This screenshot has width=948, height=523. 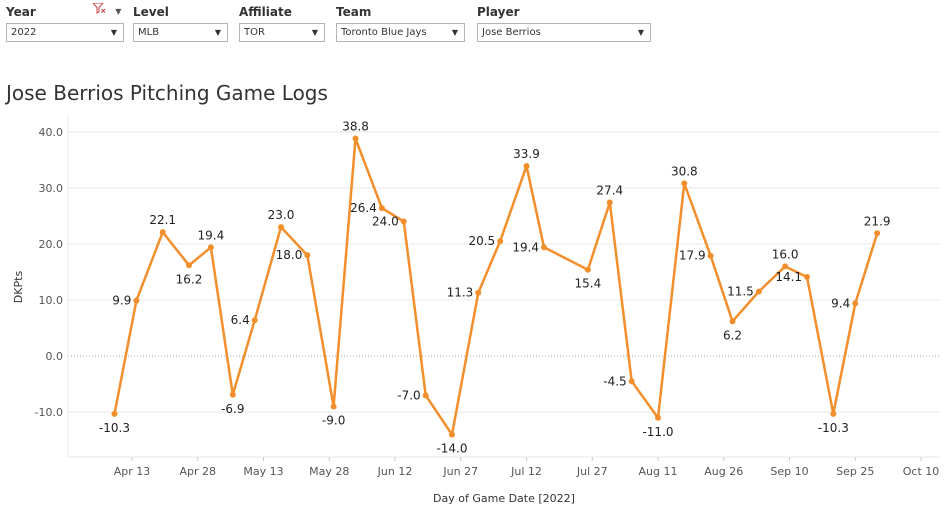 What do you see at coordinates (511, 32) in the screenshot?
I see `player-select-value: Jose Berrios` at bounding box center [511, 32].